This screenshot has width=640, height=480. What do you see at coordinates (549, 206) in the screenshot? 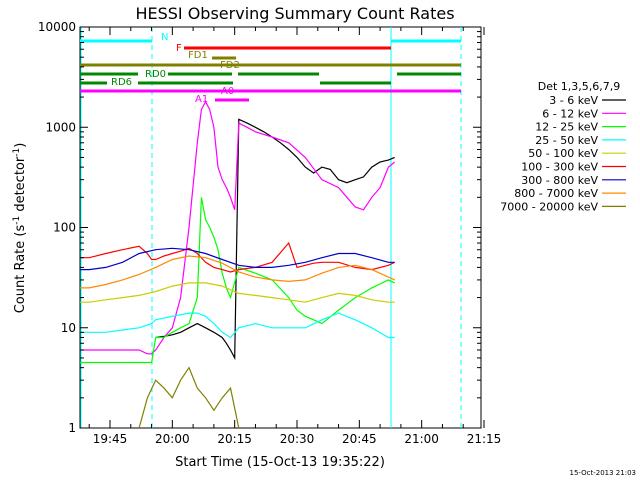
I see `legend-label-8: 7000 - 20000 keV` at bounding box center [549, 206].